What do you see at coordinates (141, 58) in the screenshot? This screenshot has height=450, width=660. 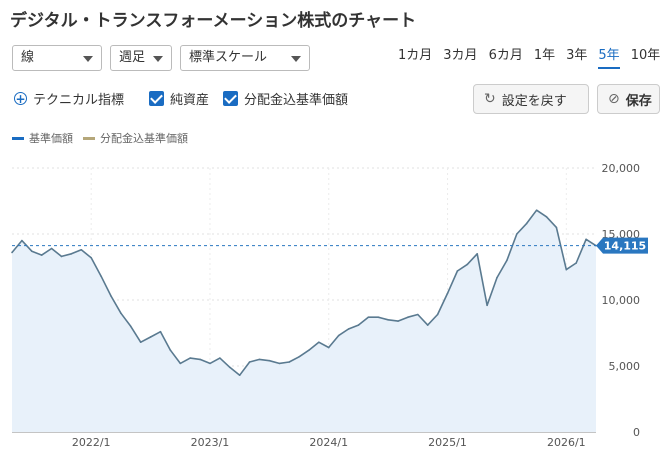 I see `interval-select: 週足` at bounding box center [141, 58].